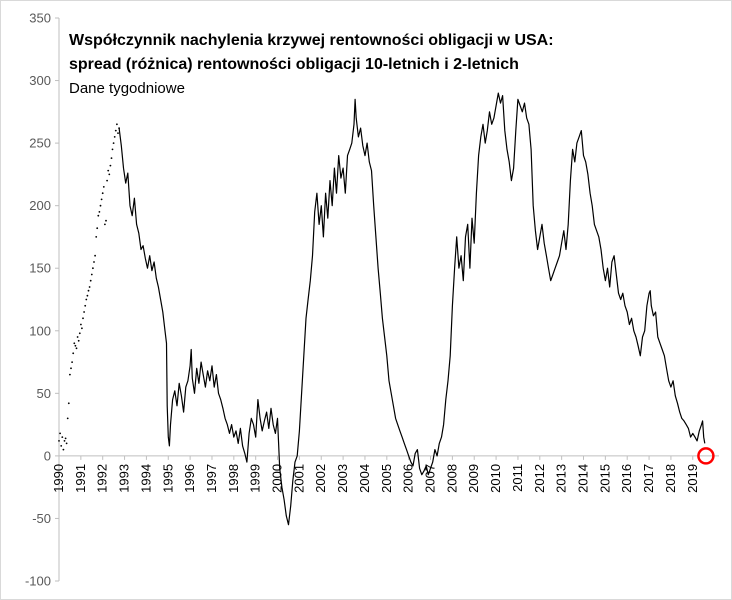  I want to click on x-tick-label: 1992, so click(102, 478).